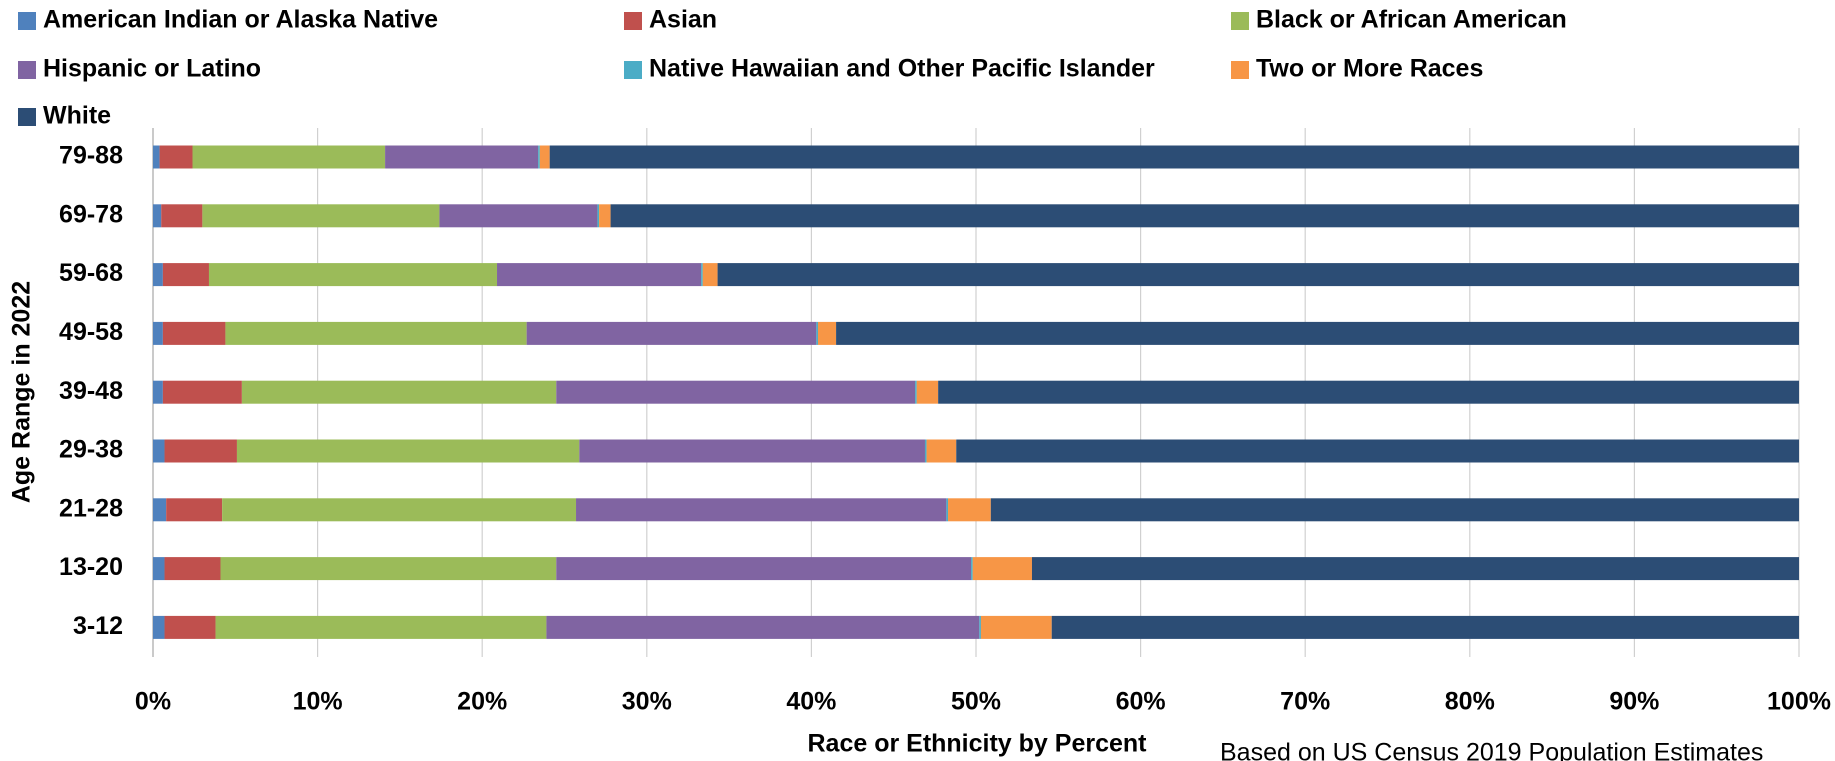 Image resolution: width=1835 pixels, height=761 pixels. I want to click on y-axis-title: Age Range in 2022, so click(22, 392).